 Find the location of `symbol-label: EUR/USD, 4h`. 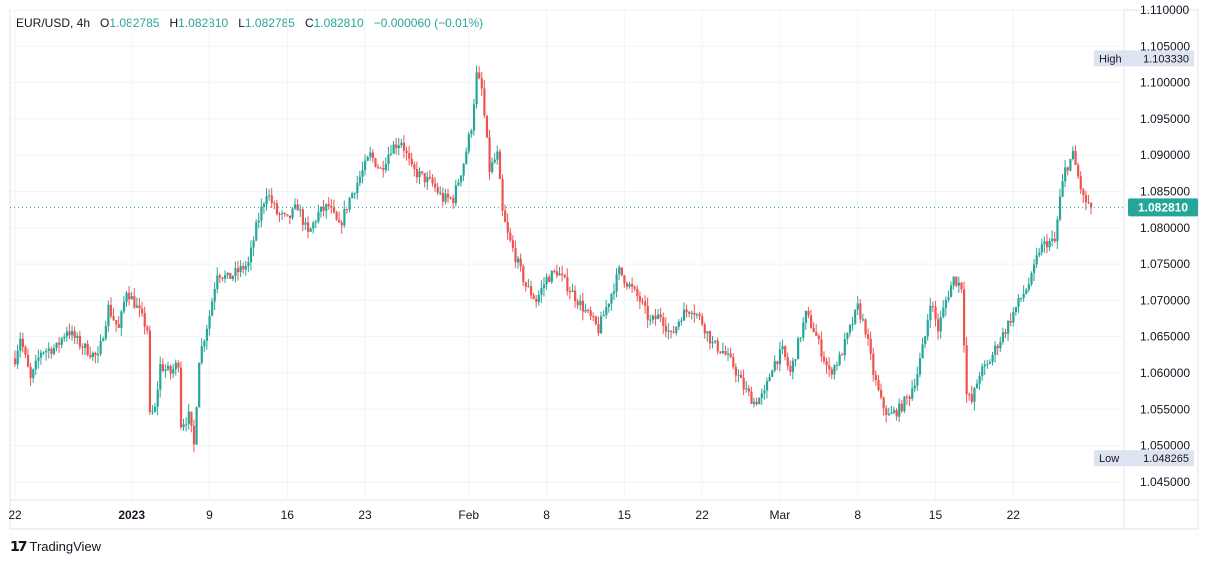

symbol-label: EUR/USD, 4h is located at coordinates (53, 23).